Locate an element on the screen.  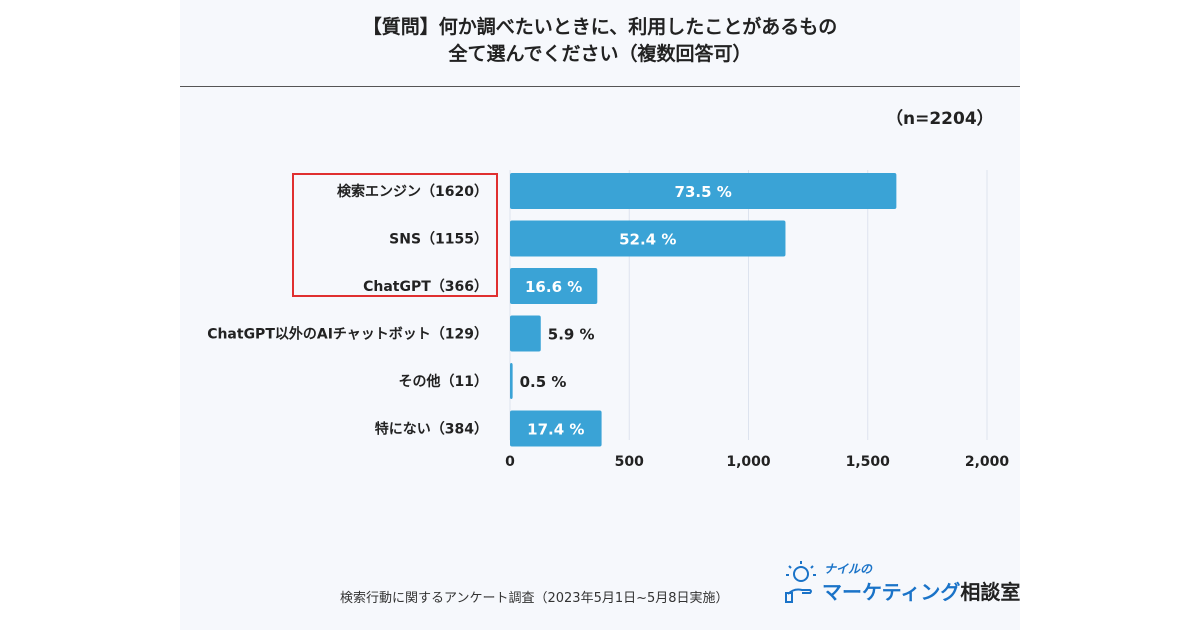
brand-logo: ナイルの マーケティング相談室 is located at coordinates (902, 583).